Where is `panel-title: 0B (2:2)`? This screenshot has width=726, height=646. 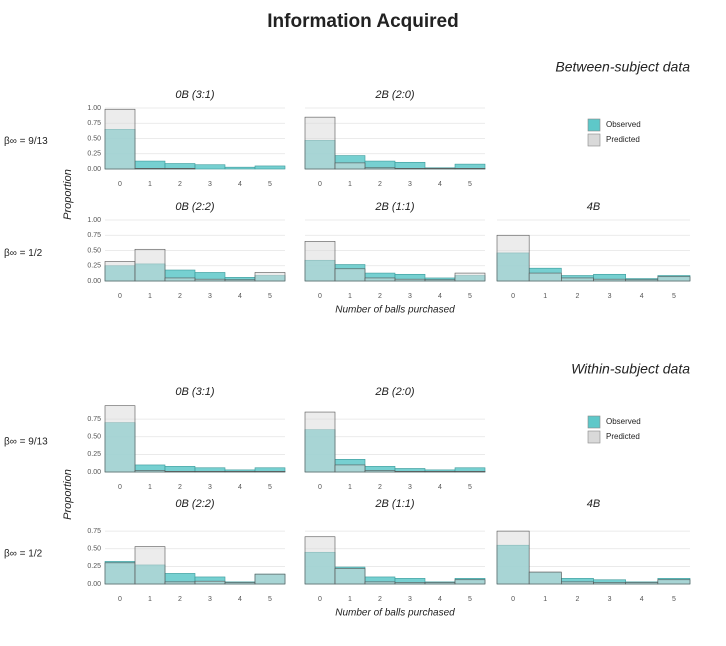
panel-title: 0B (2:2) is located at coordinates (194, 207).